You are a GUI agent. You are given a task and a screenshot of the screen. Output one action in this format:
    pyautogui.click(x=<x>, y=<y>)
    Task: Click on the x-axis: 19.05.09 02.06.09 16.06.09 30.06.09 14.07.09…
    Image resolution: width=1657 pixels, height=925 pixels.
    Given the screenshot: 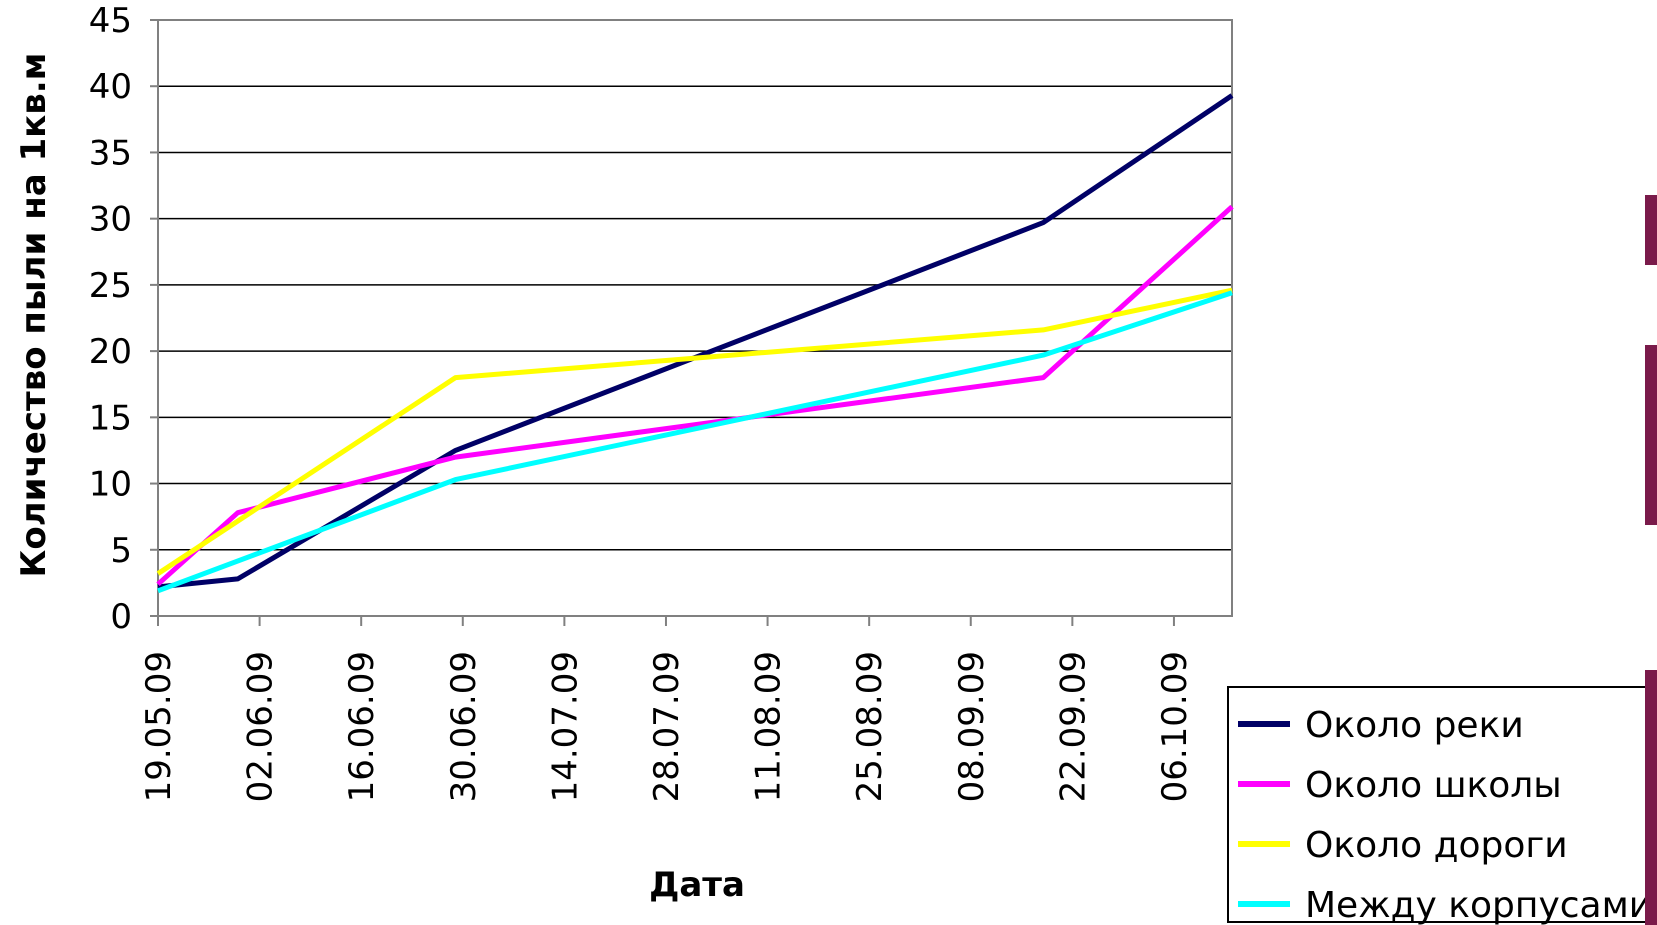 What is the action you would take?
    pyautogui.click(x=685, y=708)
    